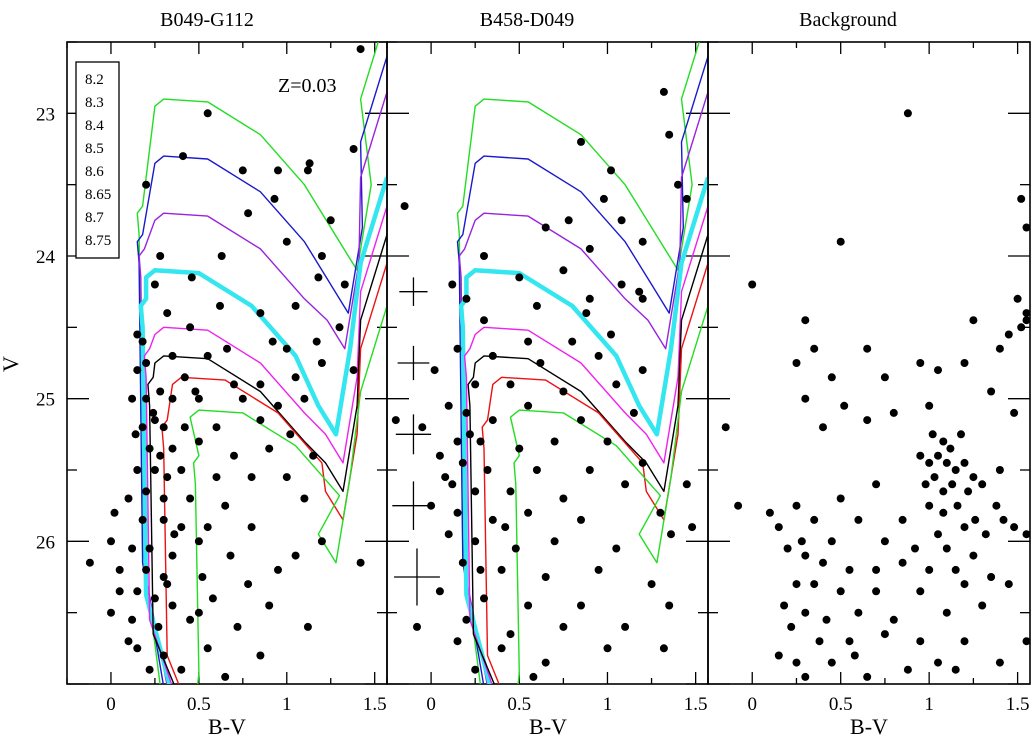  Describe the element at coordinates (307, 86) in the screenshot. I see `metallicity-annotation: Z=0.03` at that location.